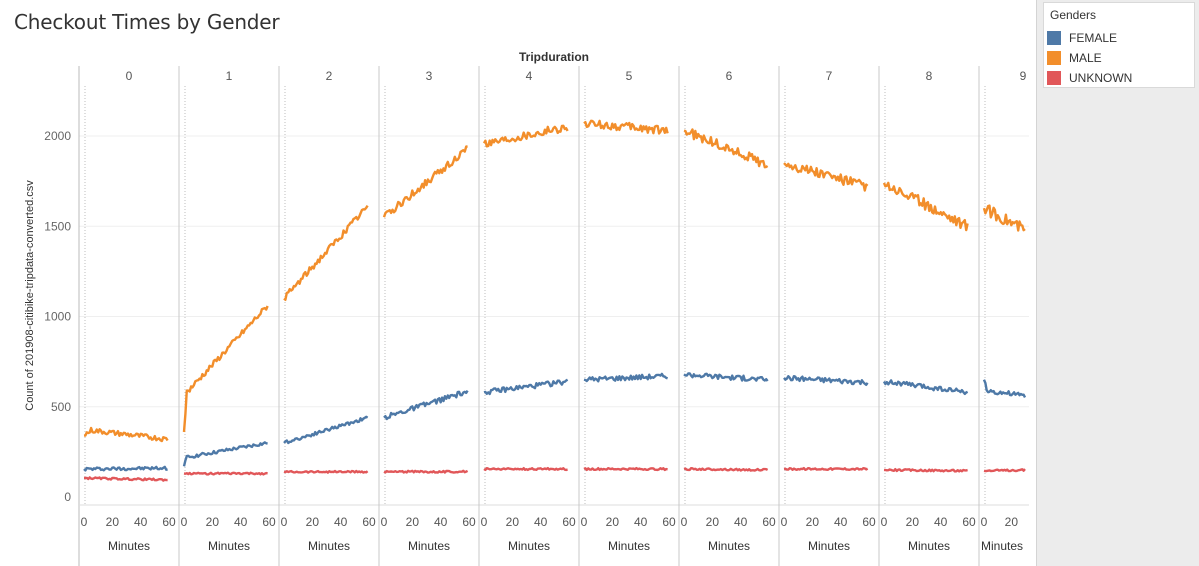 This screenshot has height=566, width=1199. Describe the element at coordinates (529, 546) in the screenshot. I see `x-axis-label-4: Minutes` at that location.